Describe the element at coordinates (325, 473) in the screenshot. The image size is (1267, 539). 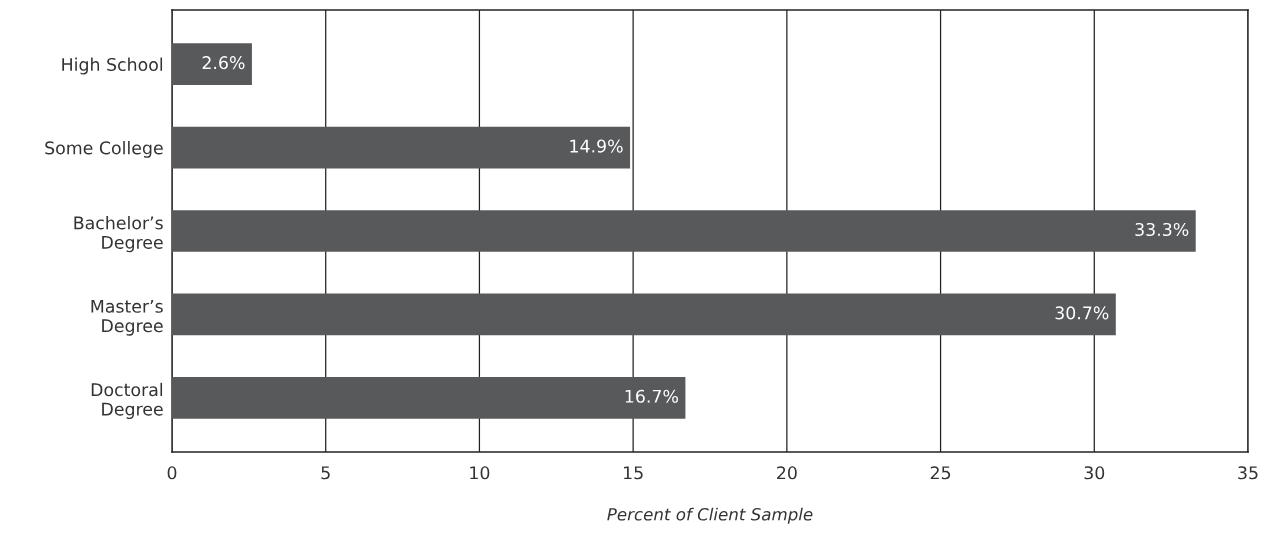
I see `x-tick-label: 5` at that location.